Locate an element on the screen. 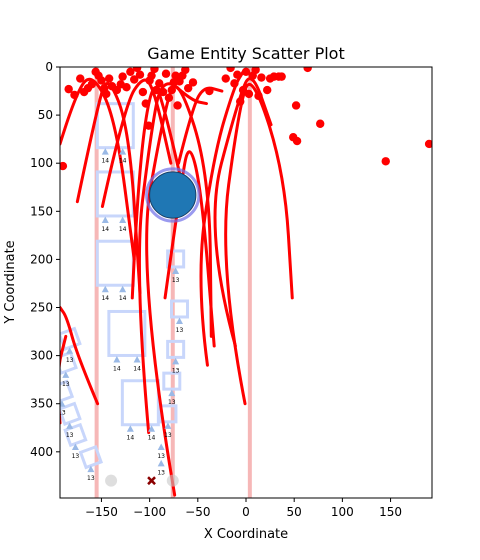 This screenshot has width=480, height=560. y-tick-label: 300 is located at coordinates (41, 356).